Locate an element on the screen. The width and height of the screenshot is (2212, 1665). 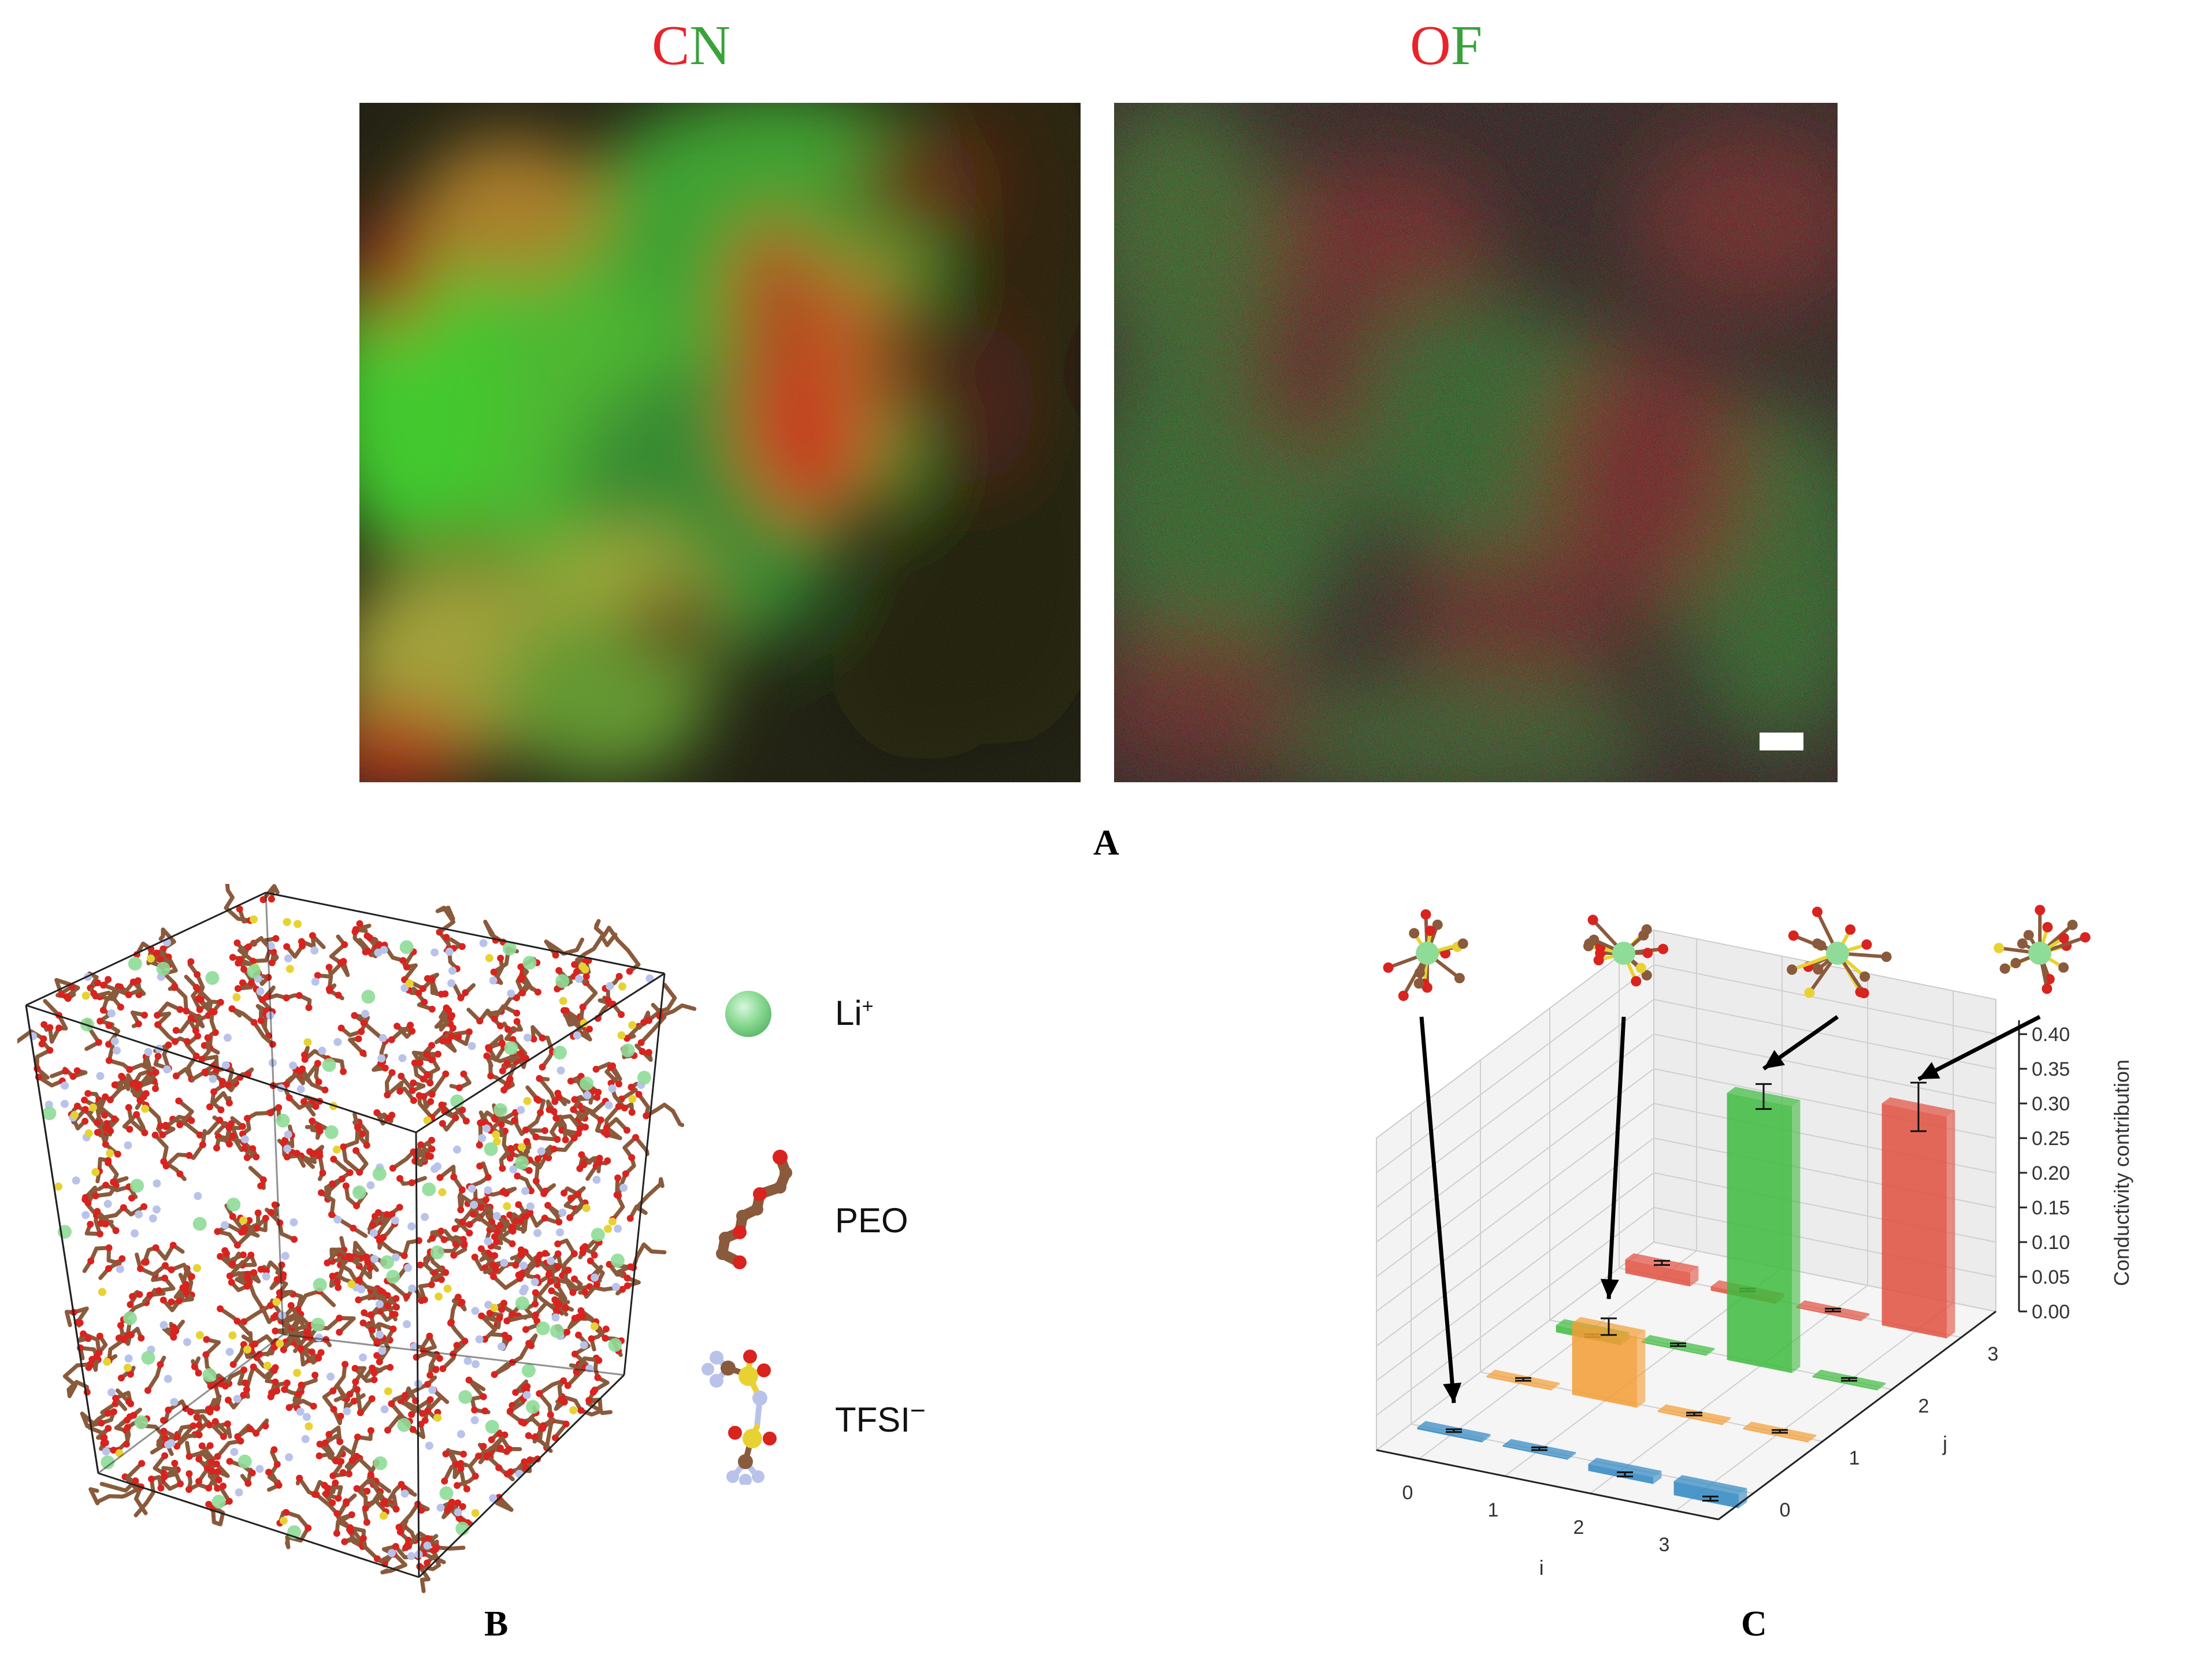
legend-tfsi-superscript: − is located at coordinates (918, 1410).